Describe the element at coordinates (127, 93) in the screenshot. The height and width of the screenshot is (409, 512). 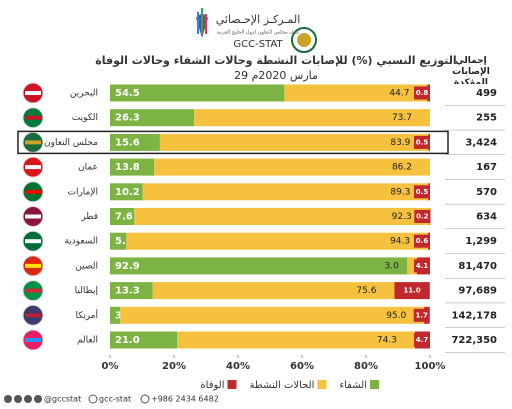
I see `value-label: 54.5` at that location.